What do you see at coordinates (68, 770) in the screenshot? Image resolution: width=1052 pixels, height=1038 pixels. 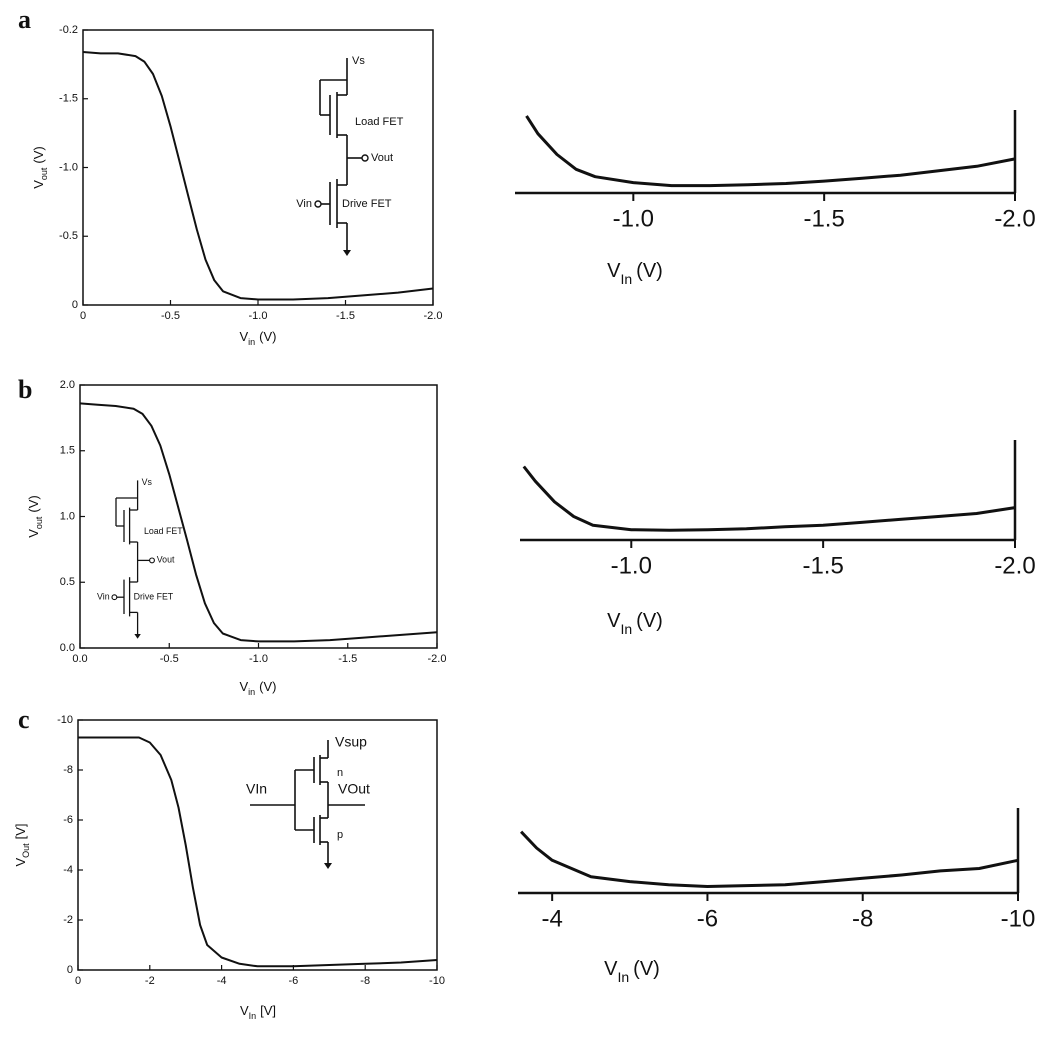 I see `y-tick-label: -8` at bounding box center [68, 770].